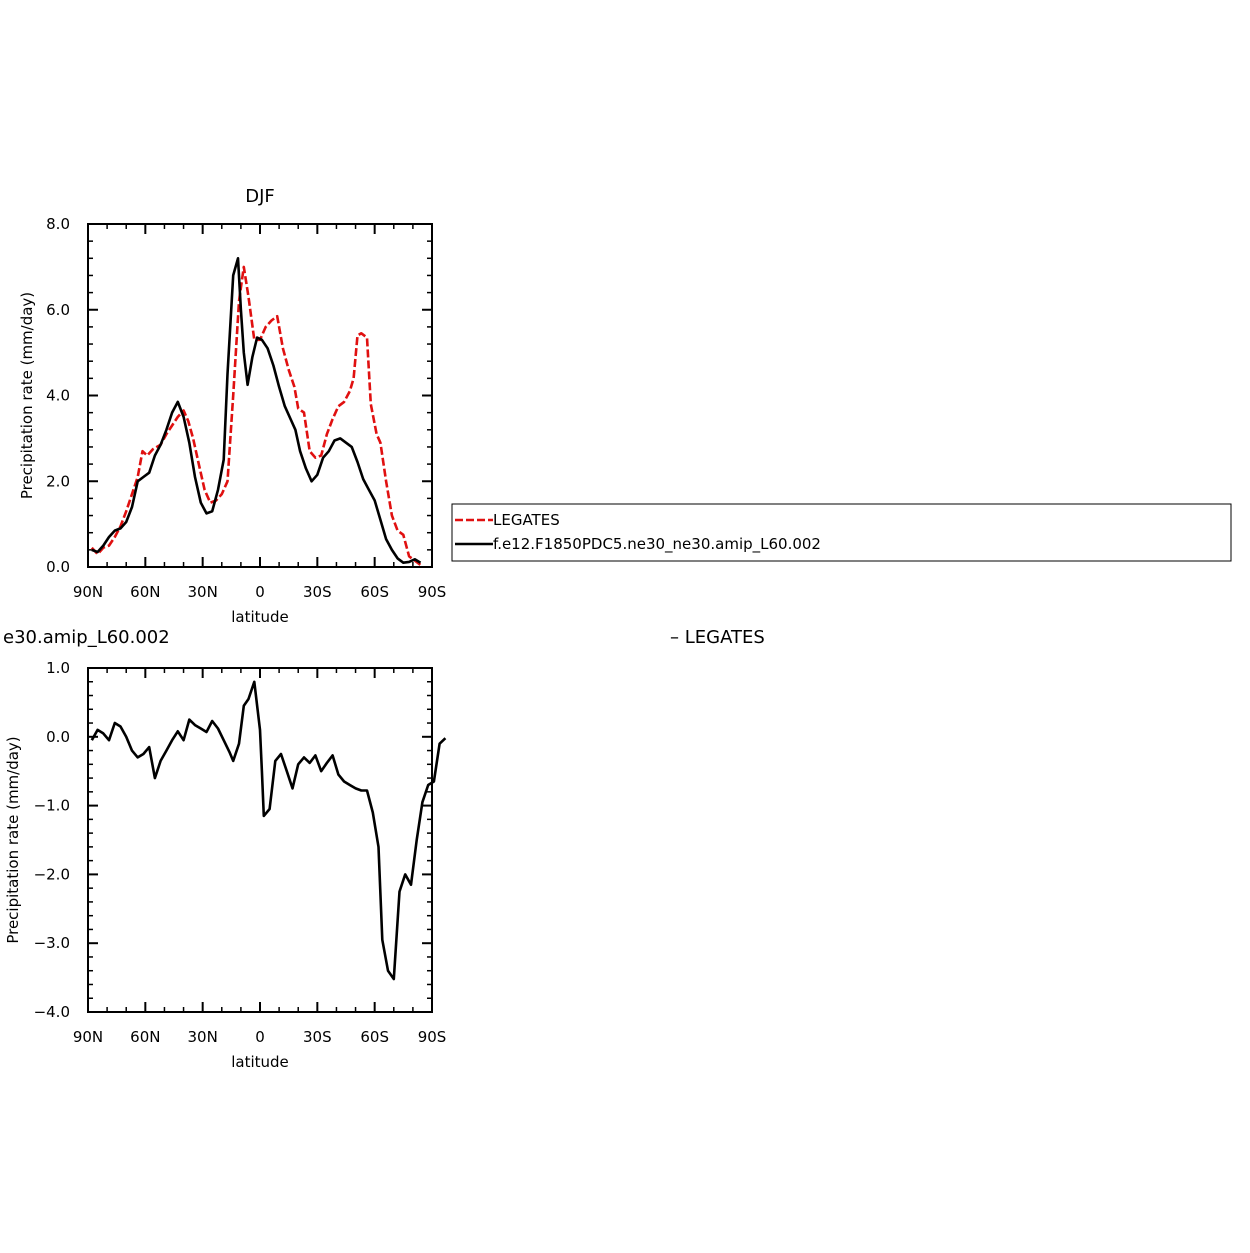  Describe the element at coordinates (58, 224) in the screenshot. I see `y-tick-label: 8.0` at that location.